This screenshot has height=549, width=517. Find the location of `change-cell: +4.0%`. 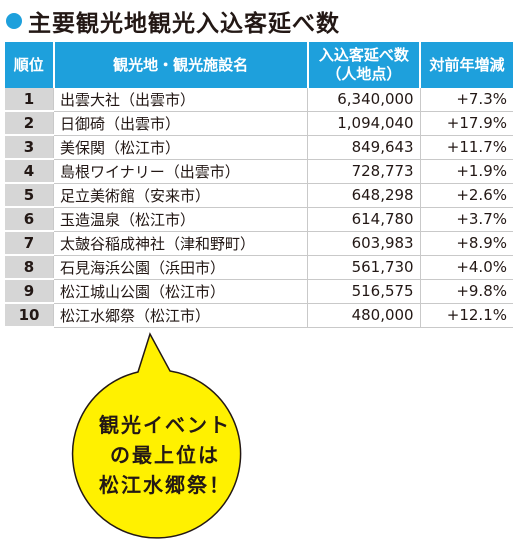

change-cell: +4.0% is located at coordinates (466, 267).